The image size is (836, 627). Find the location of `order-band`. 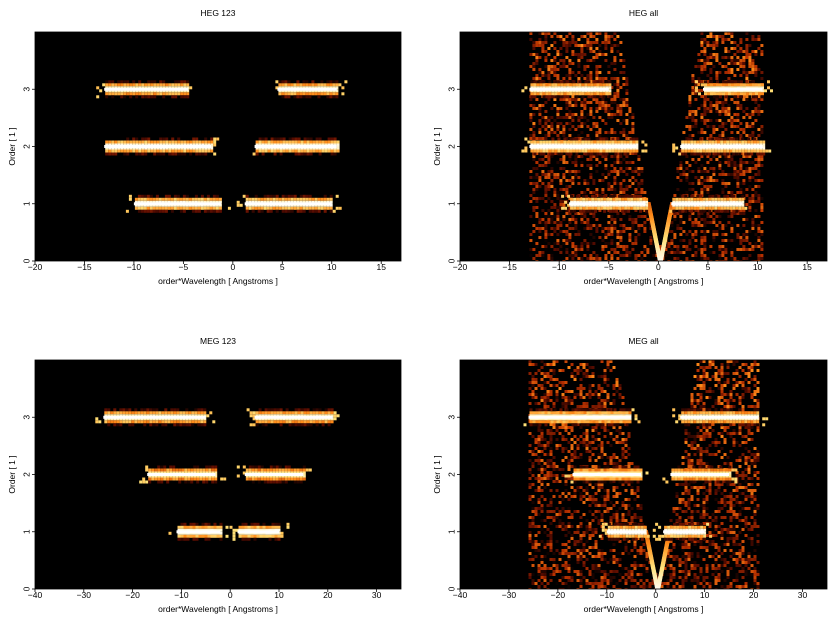

order-band is located at coordinates (722, 146).